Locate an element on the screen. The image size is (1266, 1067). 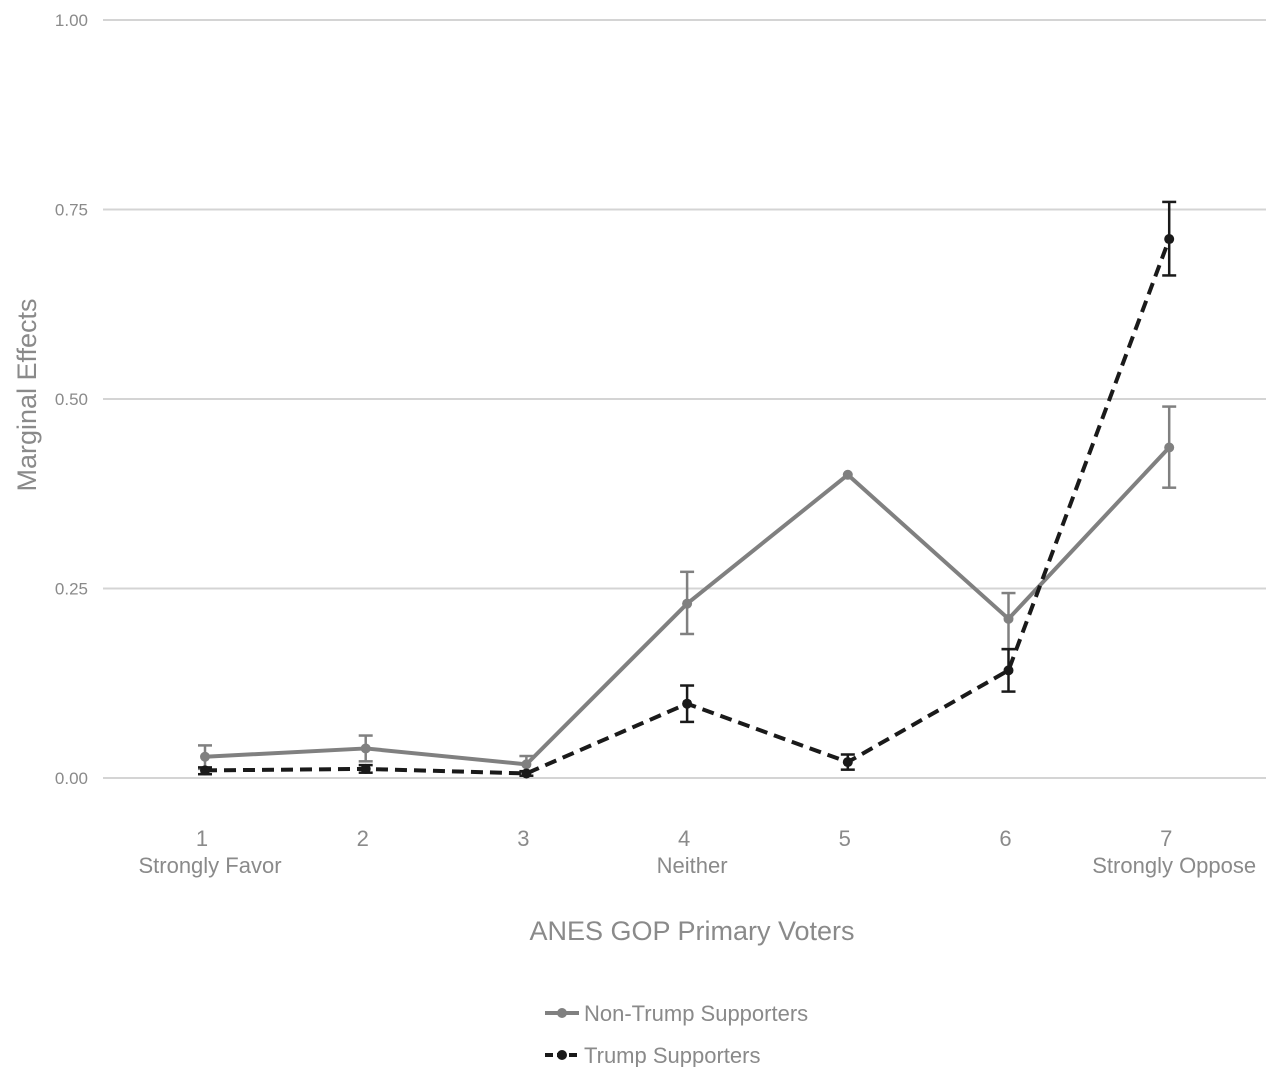
y-tick-labels: 0.00 0.25 0.50 0.75 1.00 is located at coordinates (71, 399).